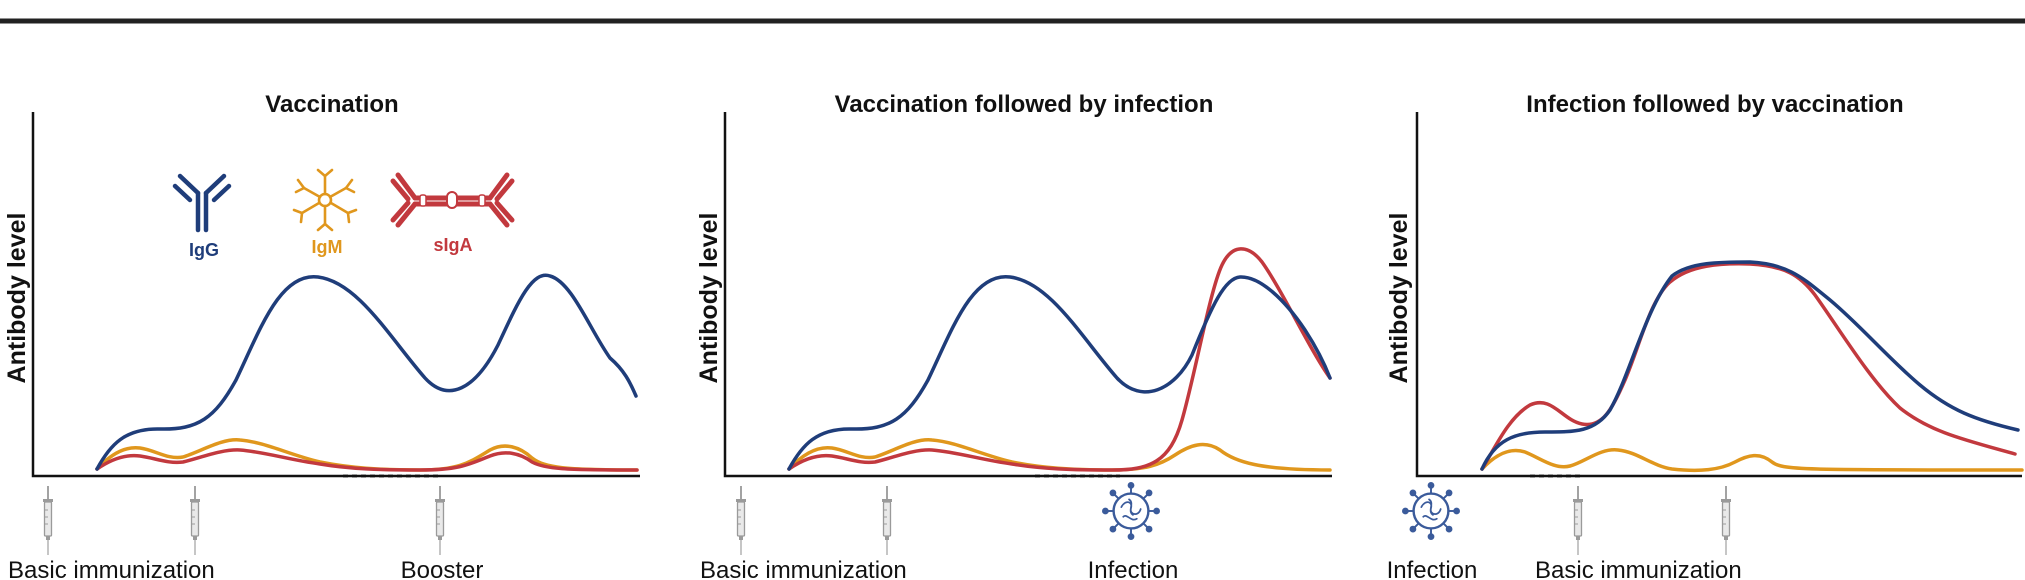  I want to click on siga-secretory-piece, so click(452, 200).